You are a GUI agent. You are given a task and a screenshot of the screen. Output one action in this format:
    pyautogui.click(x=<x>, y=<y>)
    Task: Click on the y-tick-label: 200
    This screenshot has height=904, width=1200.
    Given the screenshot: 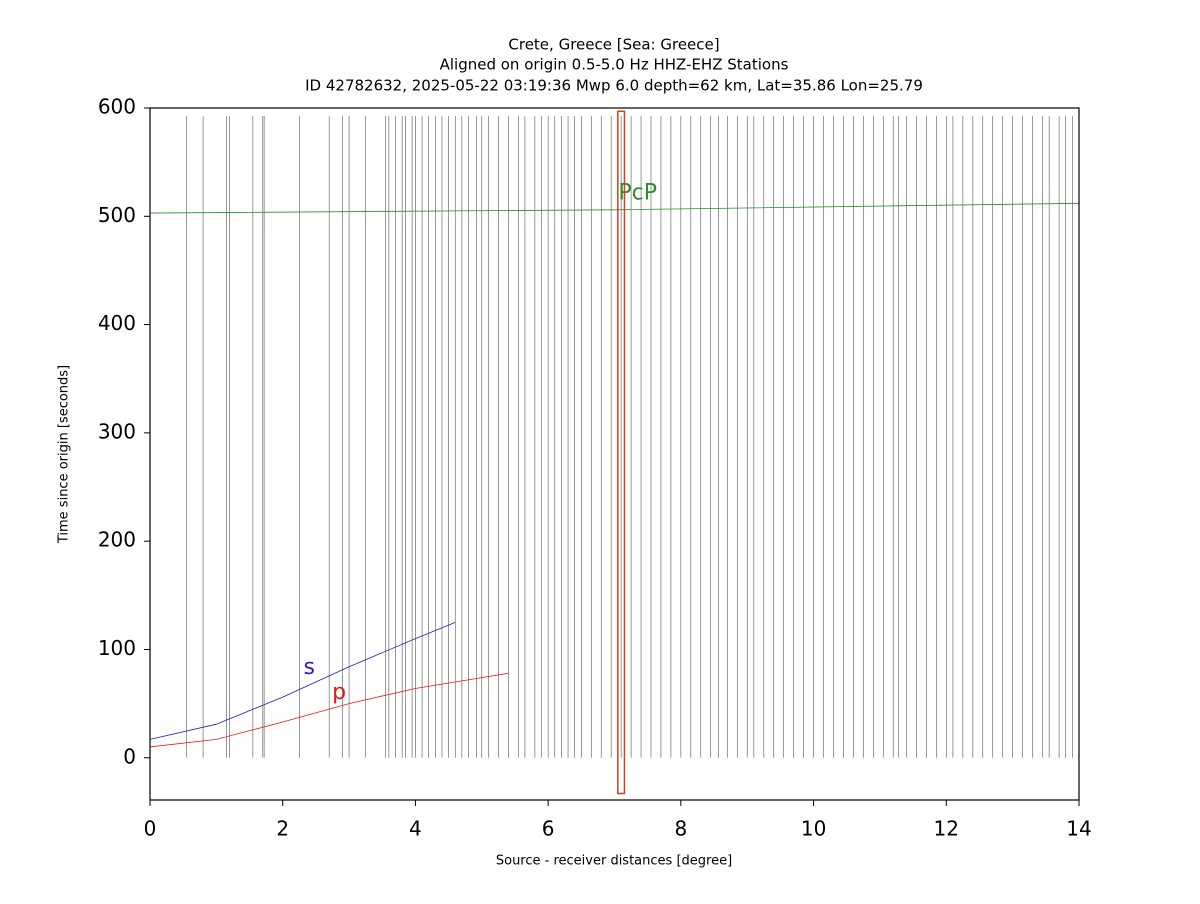 What is the action you would take?
    pyautogui.click(x=117, y=540)
    